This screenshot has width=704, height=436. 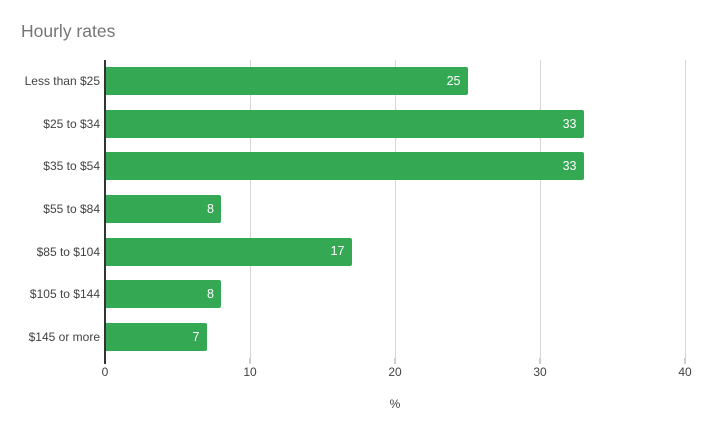 What do you see at coordinates (685, 372) in the screenshot?
I see `x-tick-label-40: 40` at bounding box center [685, 372].